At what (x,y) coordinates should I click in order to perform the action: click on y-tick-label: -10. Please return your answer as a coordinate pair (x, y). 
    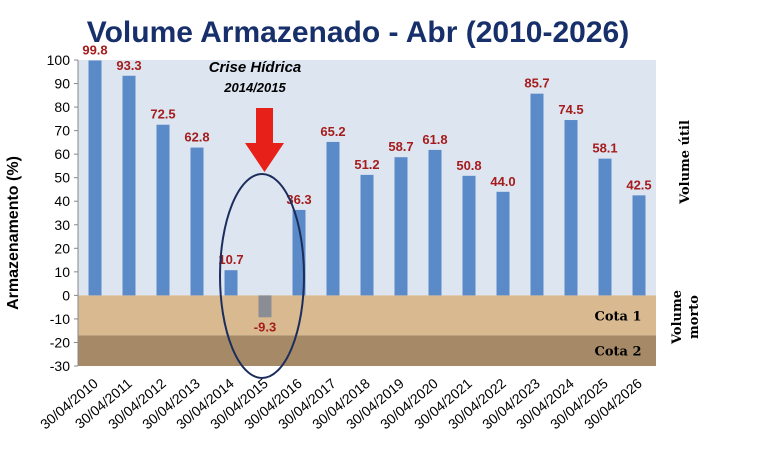
    Looking at the image, I should click on (60, 319).